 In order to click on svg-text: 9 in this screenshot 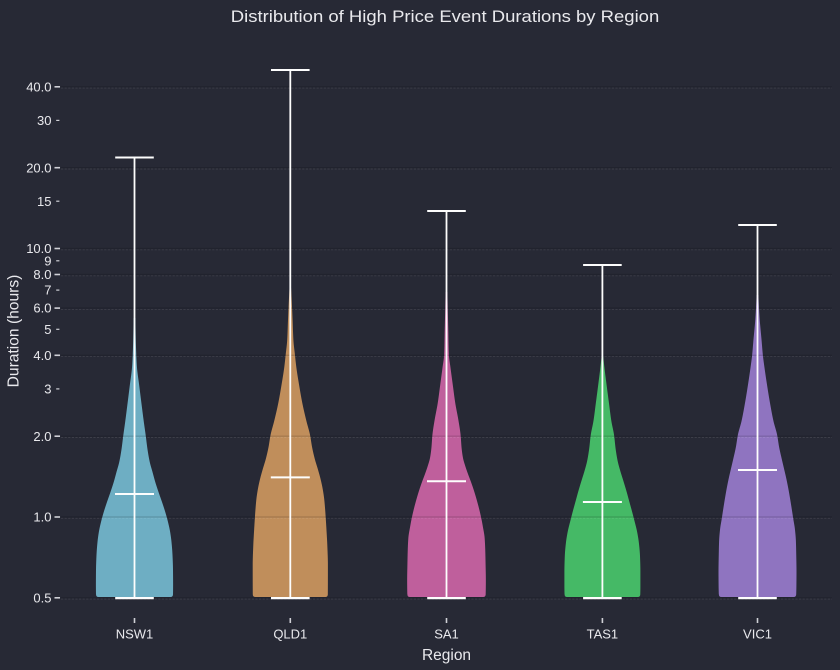, I will do `click(47, 260)`.